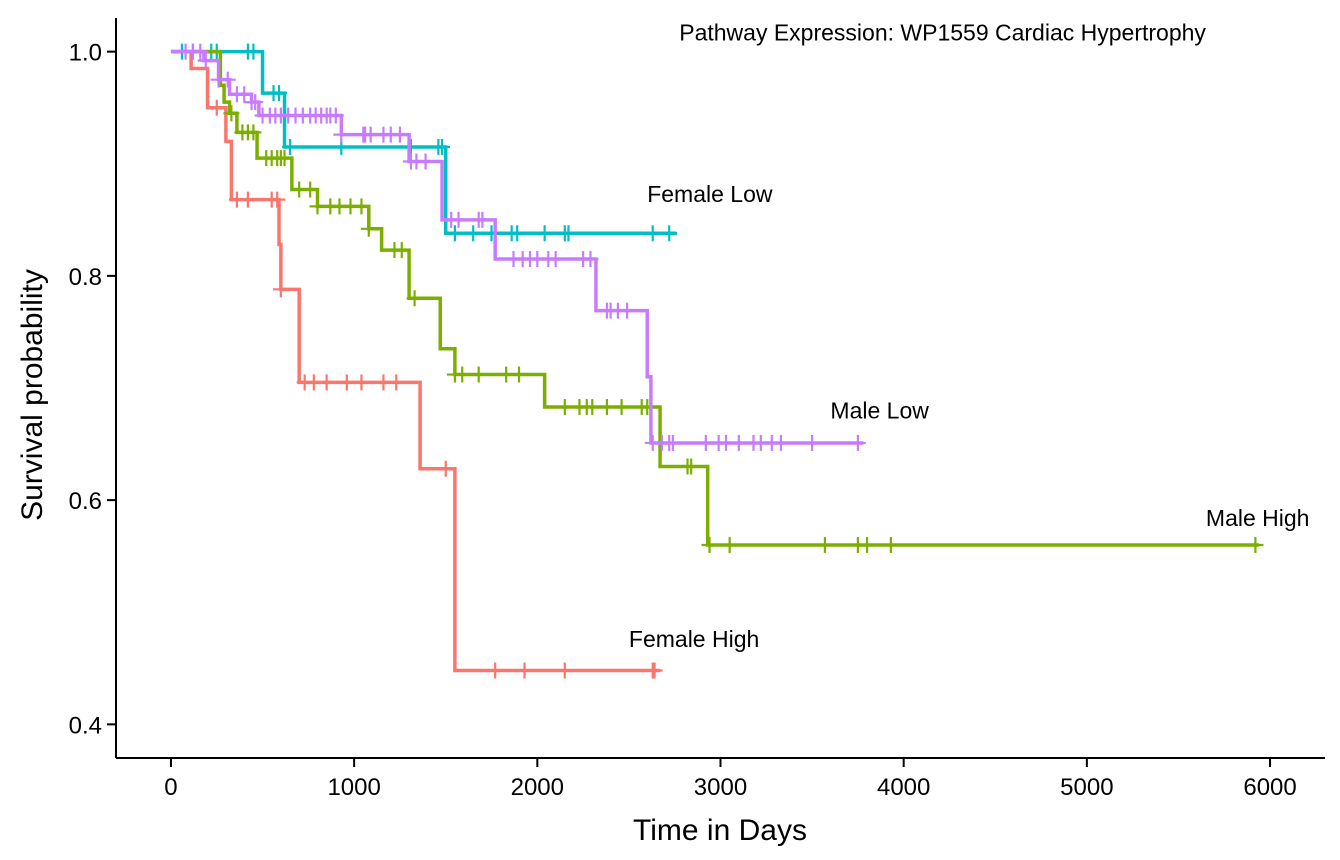 Image resolution: width=1340 pixels, height=860 pixels. Describe the element at coordinates (1258, 518) in the screenshot. I see `annotation-male-high: Male High` at that location.